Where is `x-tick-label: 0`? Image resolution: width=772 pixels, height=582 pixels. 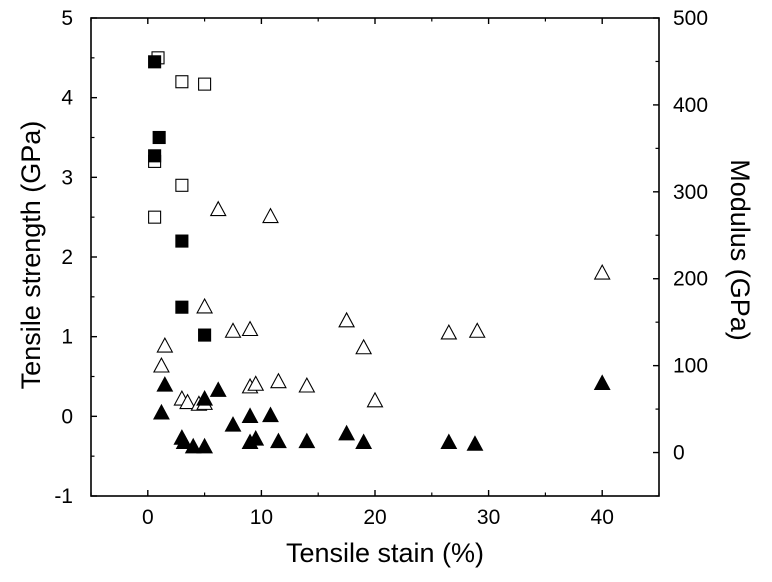 x-tick-label: 0 is located at coordinates (148, 517).